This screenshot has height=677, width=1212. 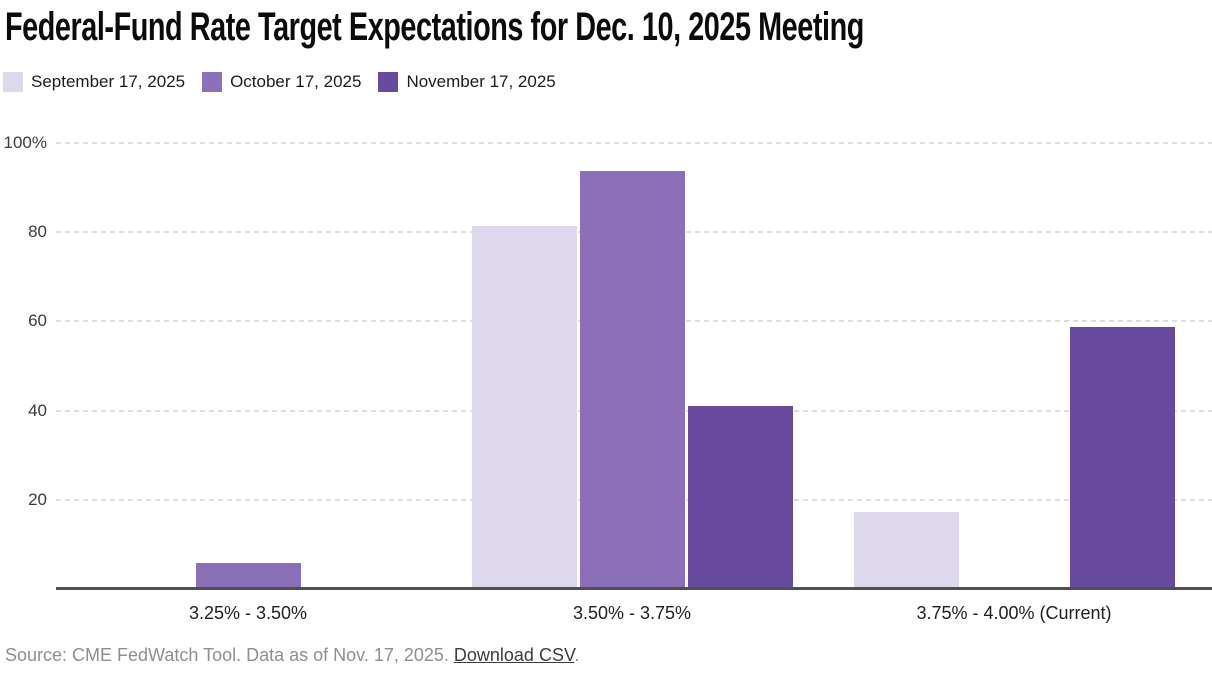 I want to click on legend-item-september: September 17, 2025, so click(x=94, y=82).